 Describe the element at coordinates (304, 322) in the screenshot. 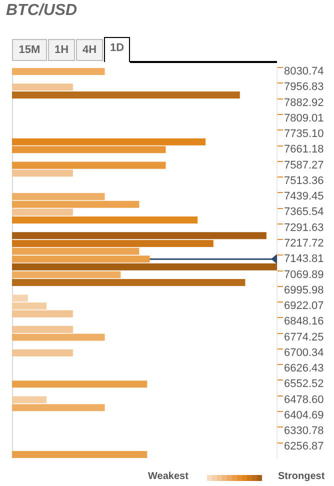

I see `y-tick-label: 6848.16` at that location.